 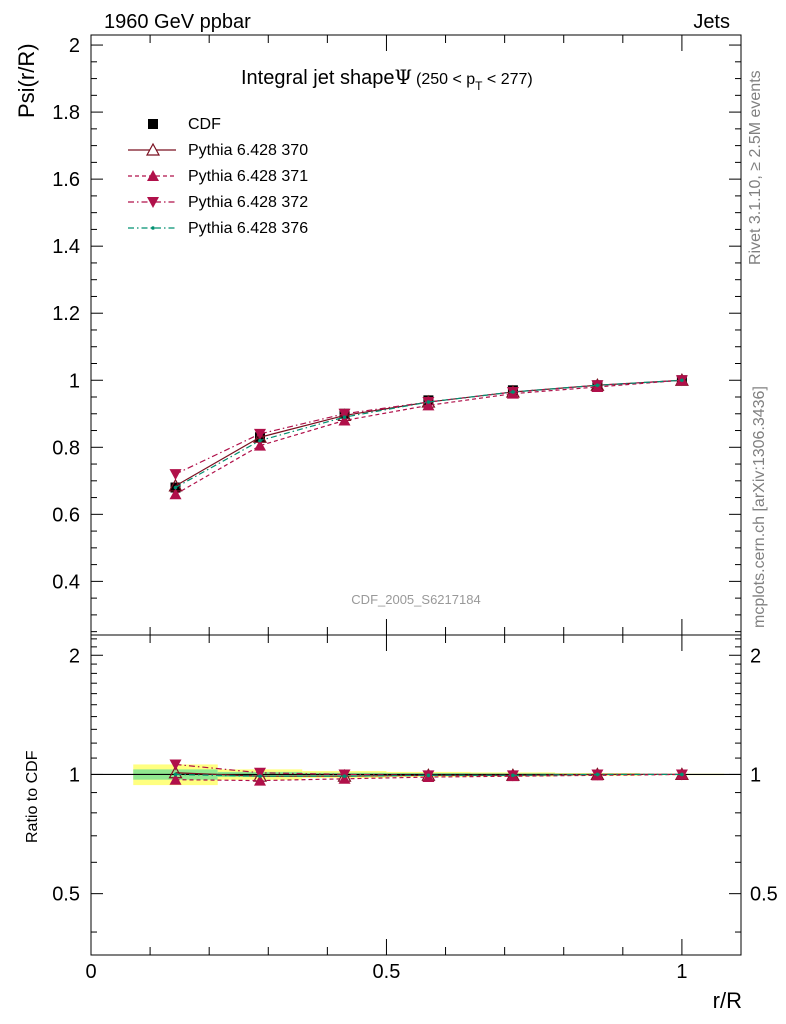 I want to click on main-ytick-label: 1.2, so click(x=66, y=314).